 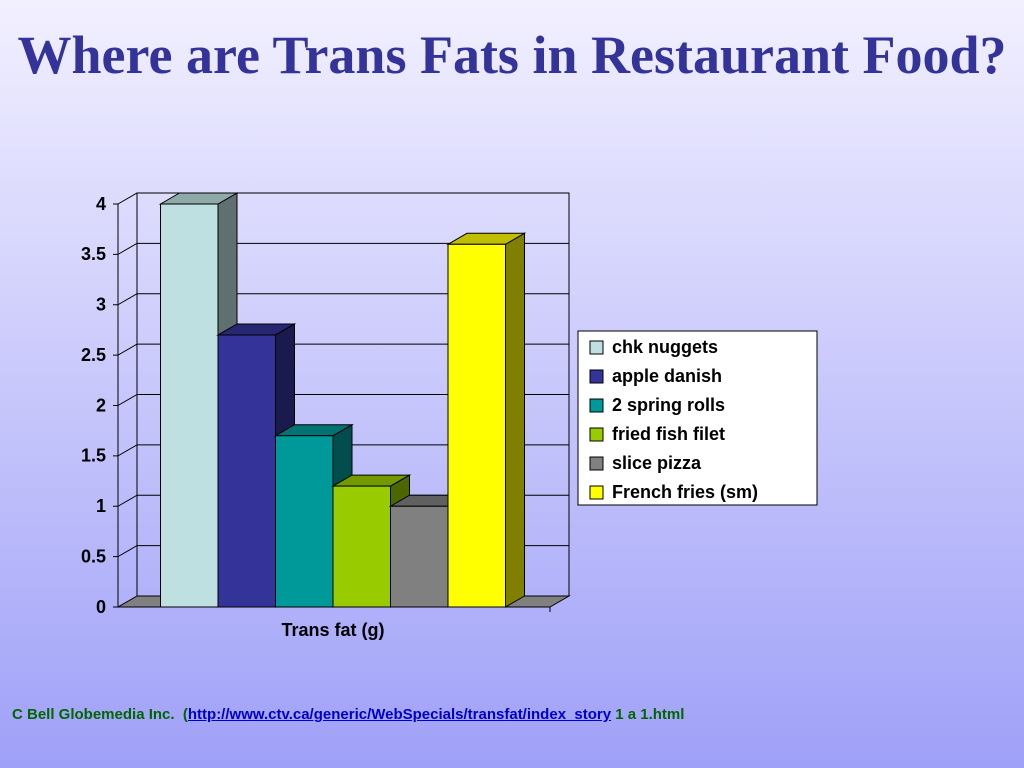 What do you see at coordinates (101, 204) in the screenshot?
I see `y-tick-label: 4` at bounding box center [101, 204].